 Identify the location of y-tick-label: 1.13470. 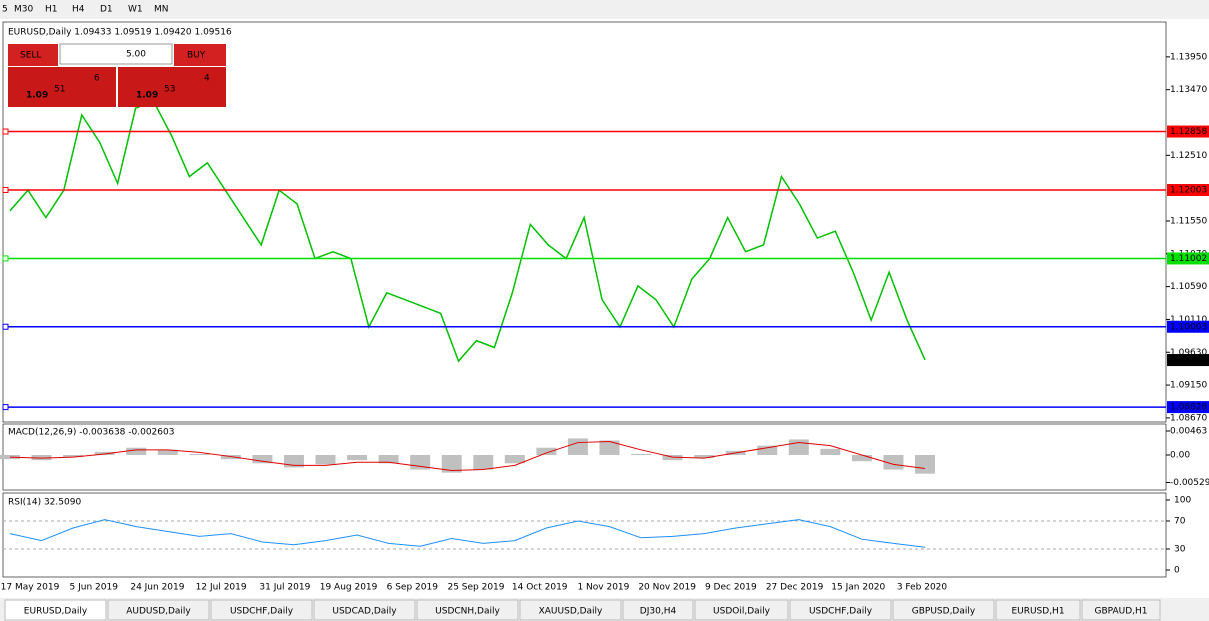
(1188, 90).